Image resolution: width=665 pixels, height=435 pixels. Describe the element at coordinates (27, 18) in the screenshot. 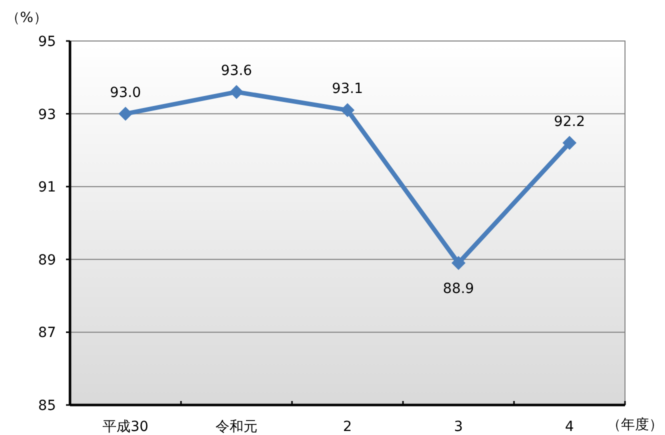

I see `y-axis-title: （%）` at that location.